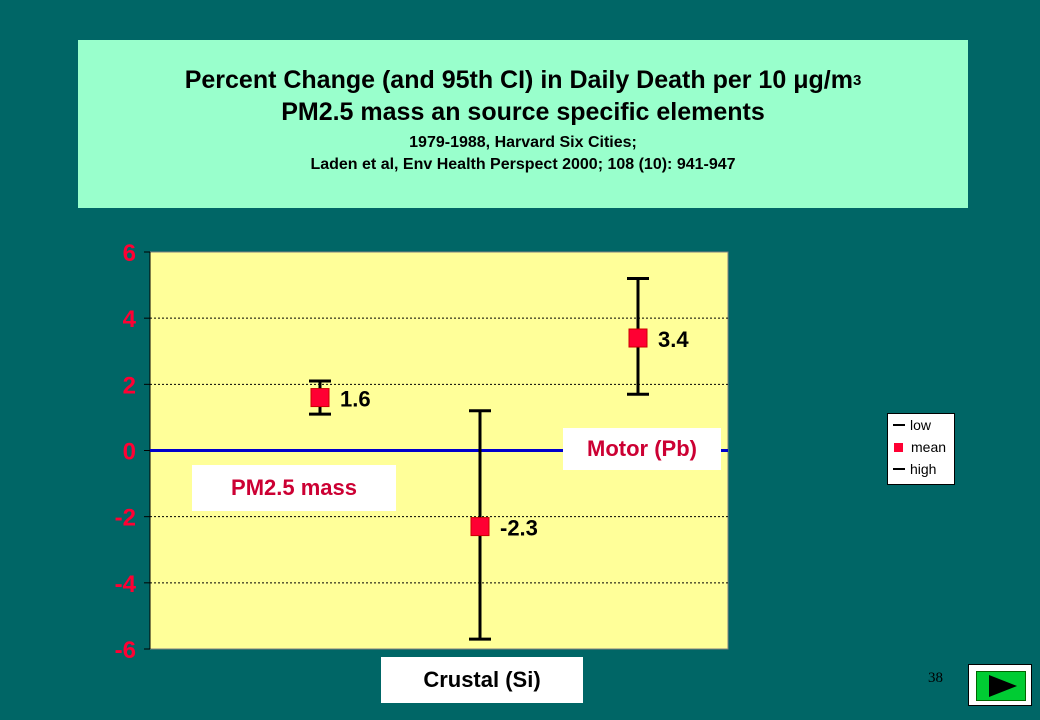  What do you see at coordinates (125, 650) in the screenshot?
I see `y-tick-label: -6` at bounding box center [125, 650].